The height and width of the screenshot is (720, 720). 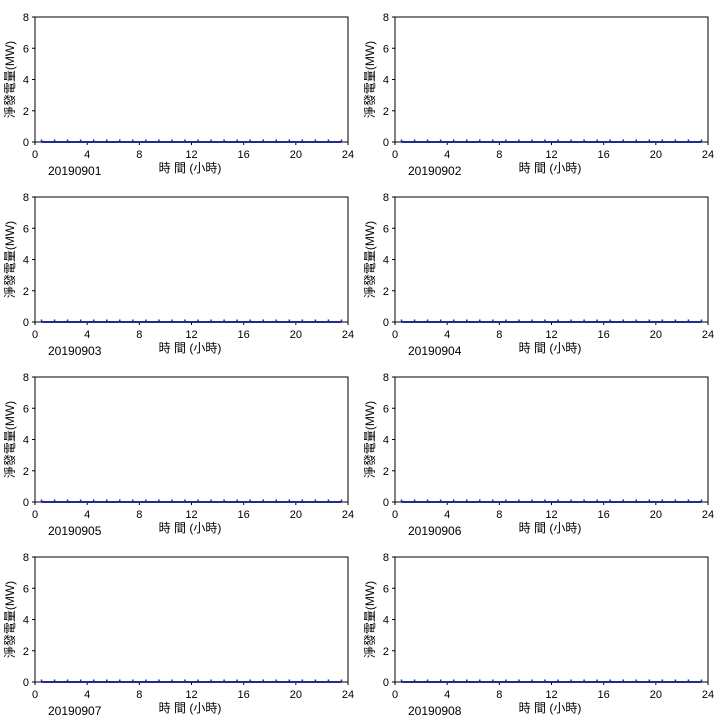 I want to click on chart-date-label: 20190902, so click(x=435, y=171).